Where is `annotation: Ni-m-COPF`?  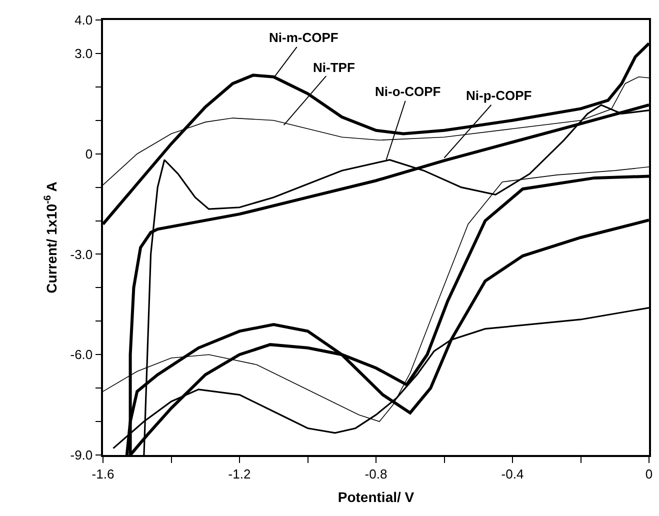 annotation: Ni-m-COPF is located at coordinates (303, 37).